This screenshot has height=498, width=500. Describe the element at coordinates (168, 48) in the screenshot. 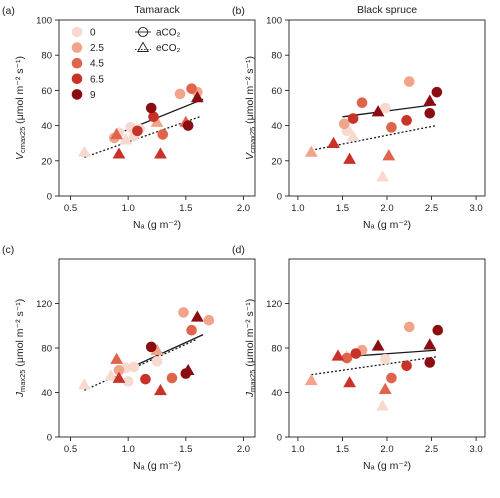

I see `legend-label: eCO₂` at that location.